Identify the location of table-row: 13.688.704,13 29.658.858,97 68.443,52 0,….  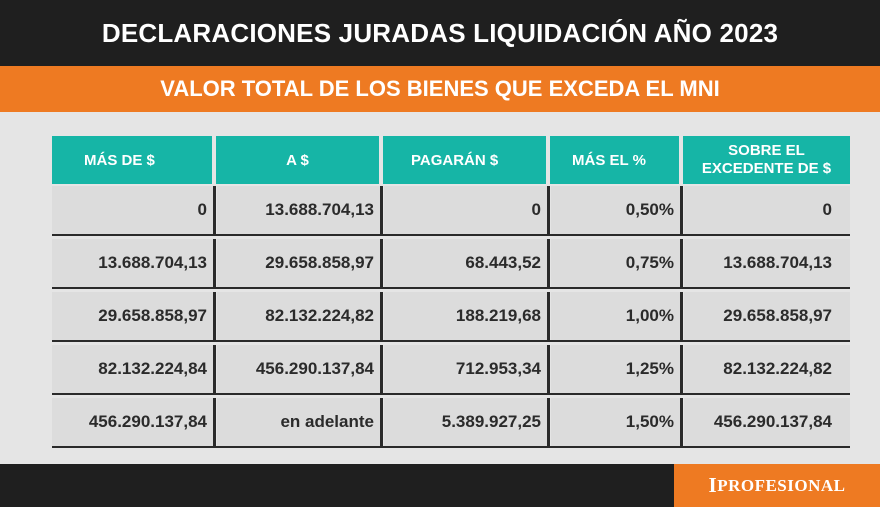
(451, 264).